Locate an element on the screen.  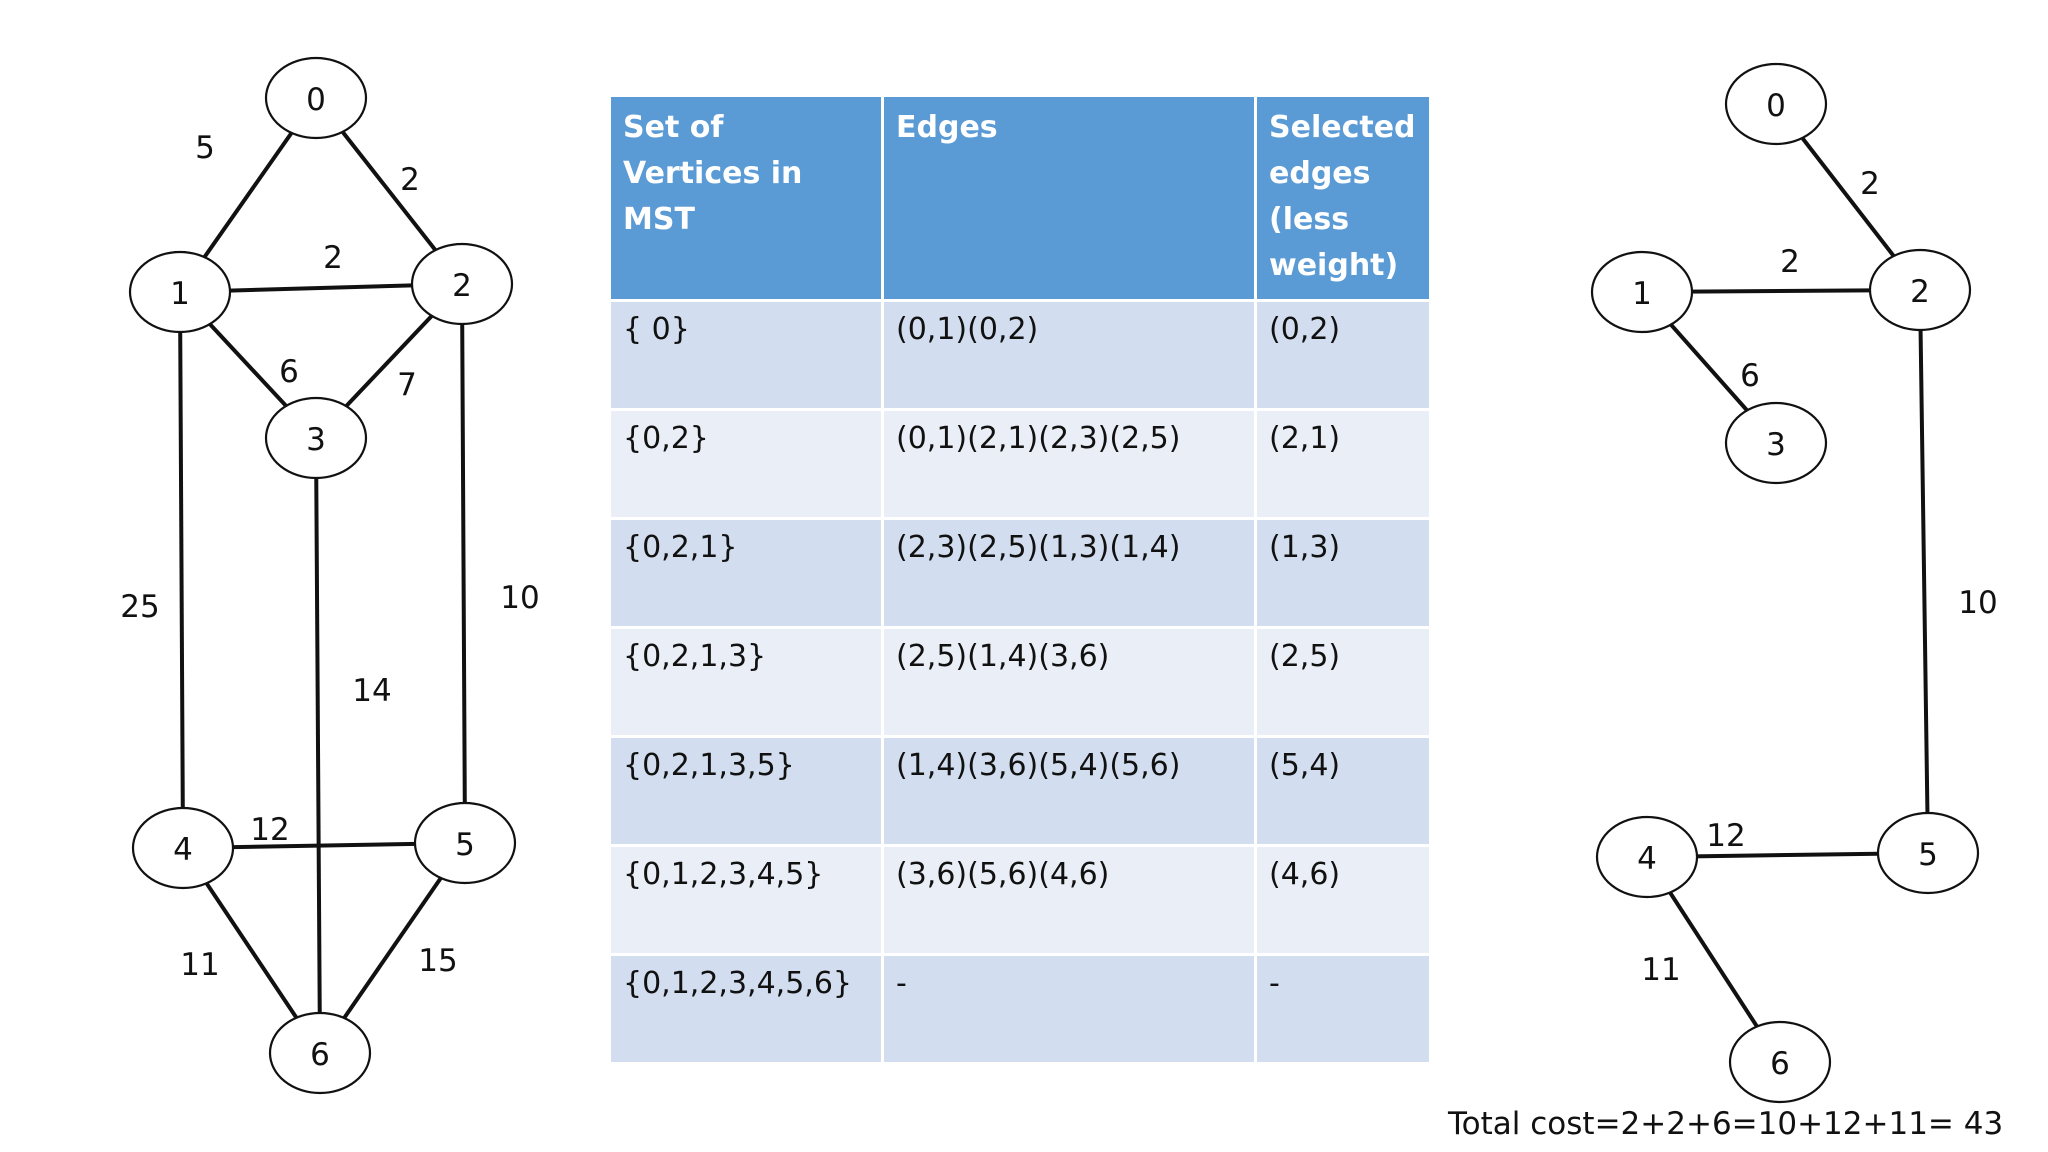
right-node-6: 6 is located at coordinates (1780, 1062).